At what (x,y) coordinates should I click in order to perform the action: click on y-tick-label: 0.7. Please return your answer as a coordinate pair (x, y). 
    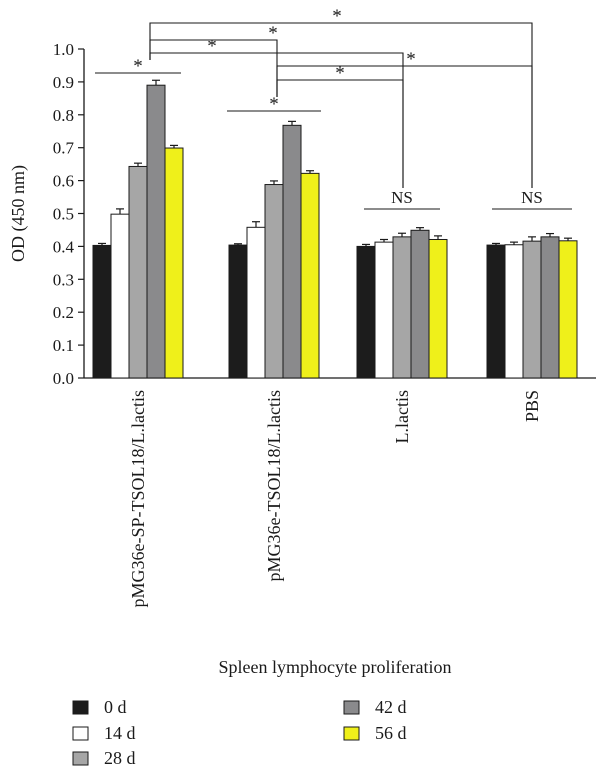
    Looking at the image, I should click on (64, 148).